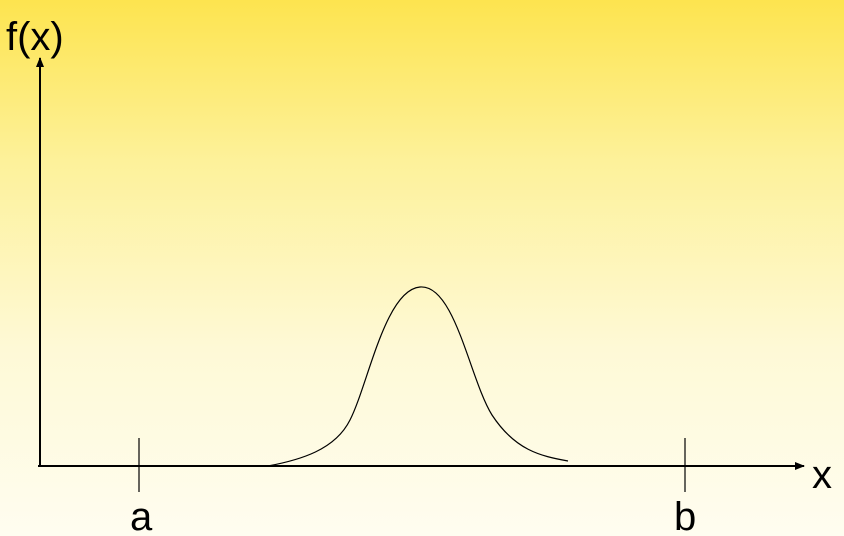 The height and width of the screenshot is (536, 844). What do you see at coordinates (685, 515) in the screenshot?
I see `tick-label-b: b` at bounding box center [685, 515].